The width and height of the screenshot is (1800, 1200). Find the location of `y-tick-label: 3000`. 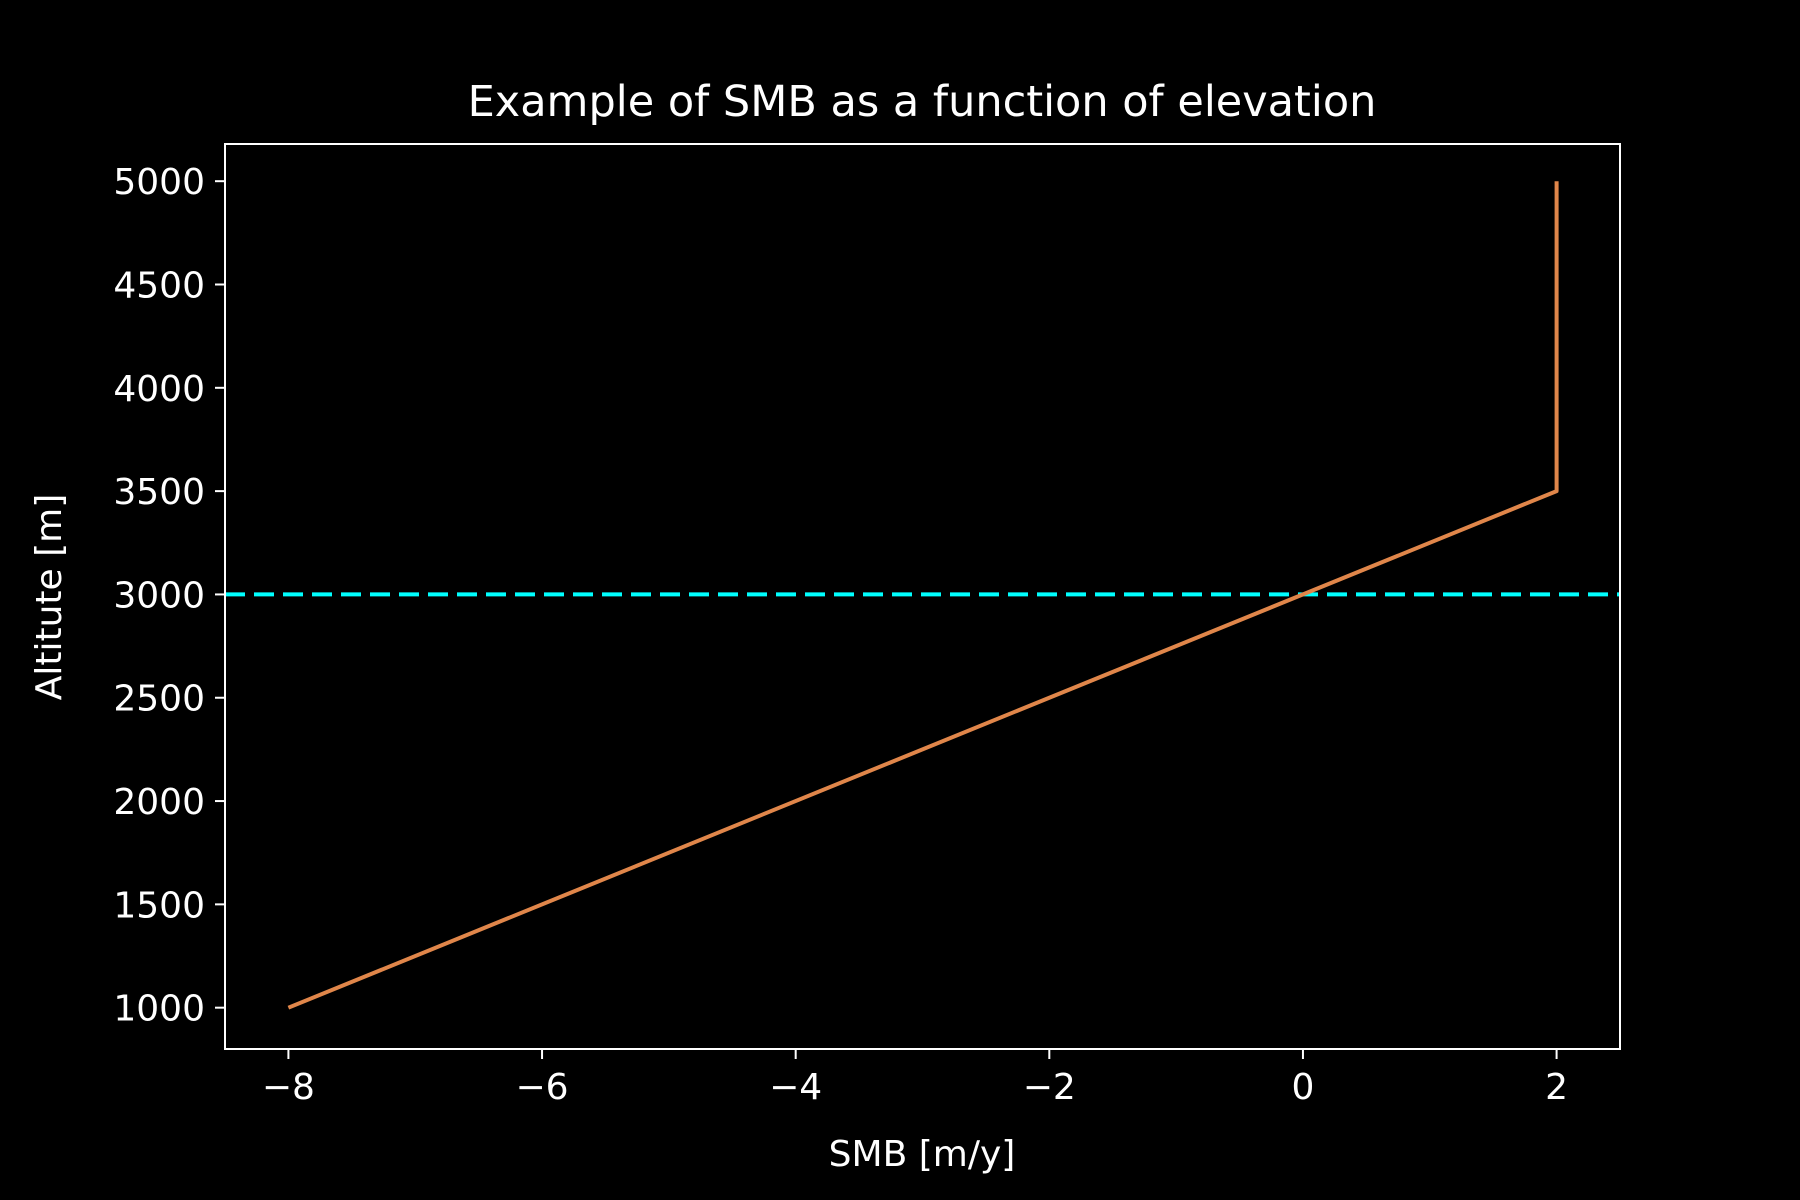

y-tick-label: 3000 is located at coordinates (159, 595).